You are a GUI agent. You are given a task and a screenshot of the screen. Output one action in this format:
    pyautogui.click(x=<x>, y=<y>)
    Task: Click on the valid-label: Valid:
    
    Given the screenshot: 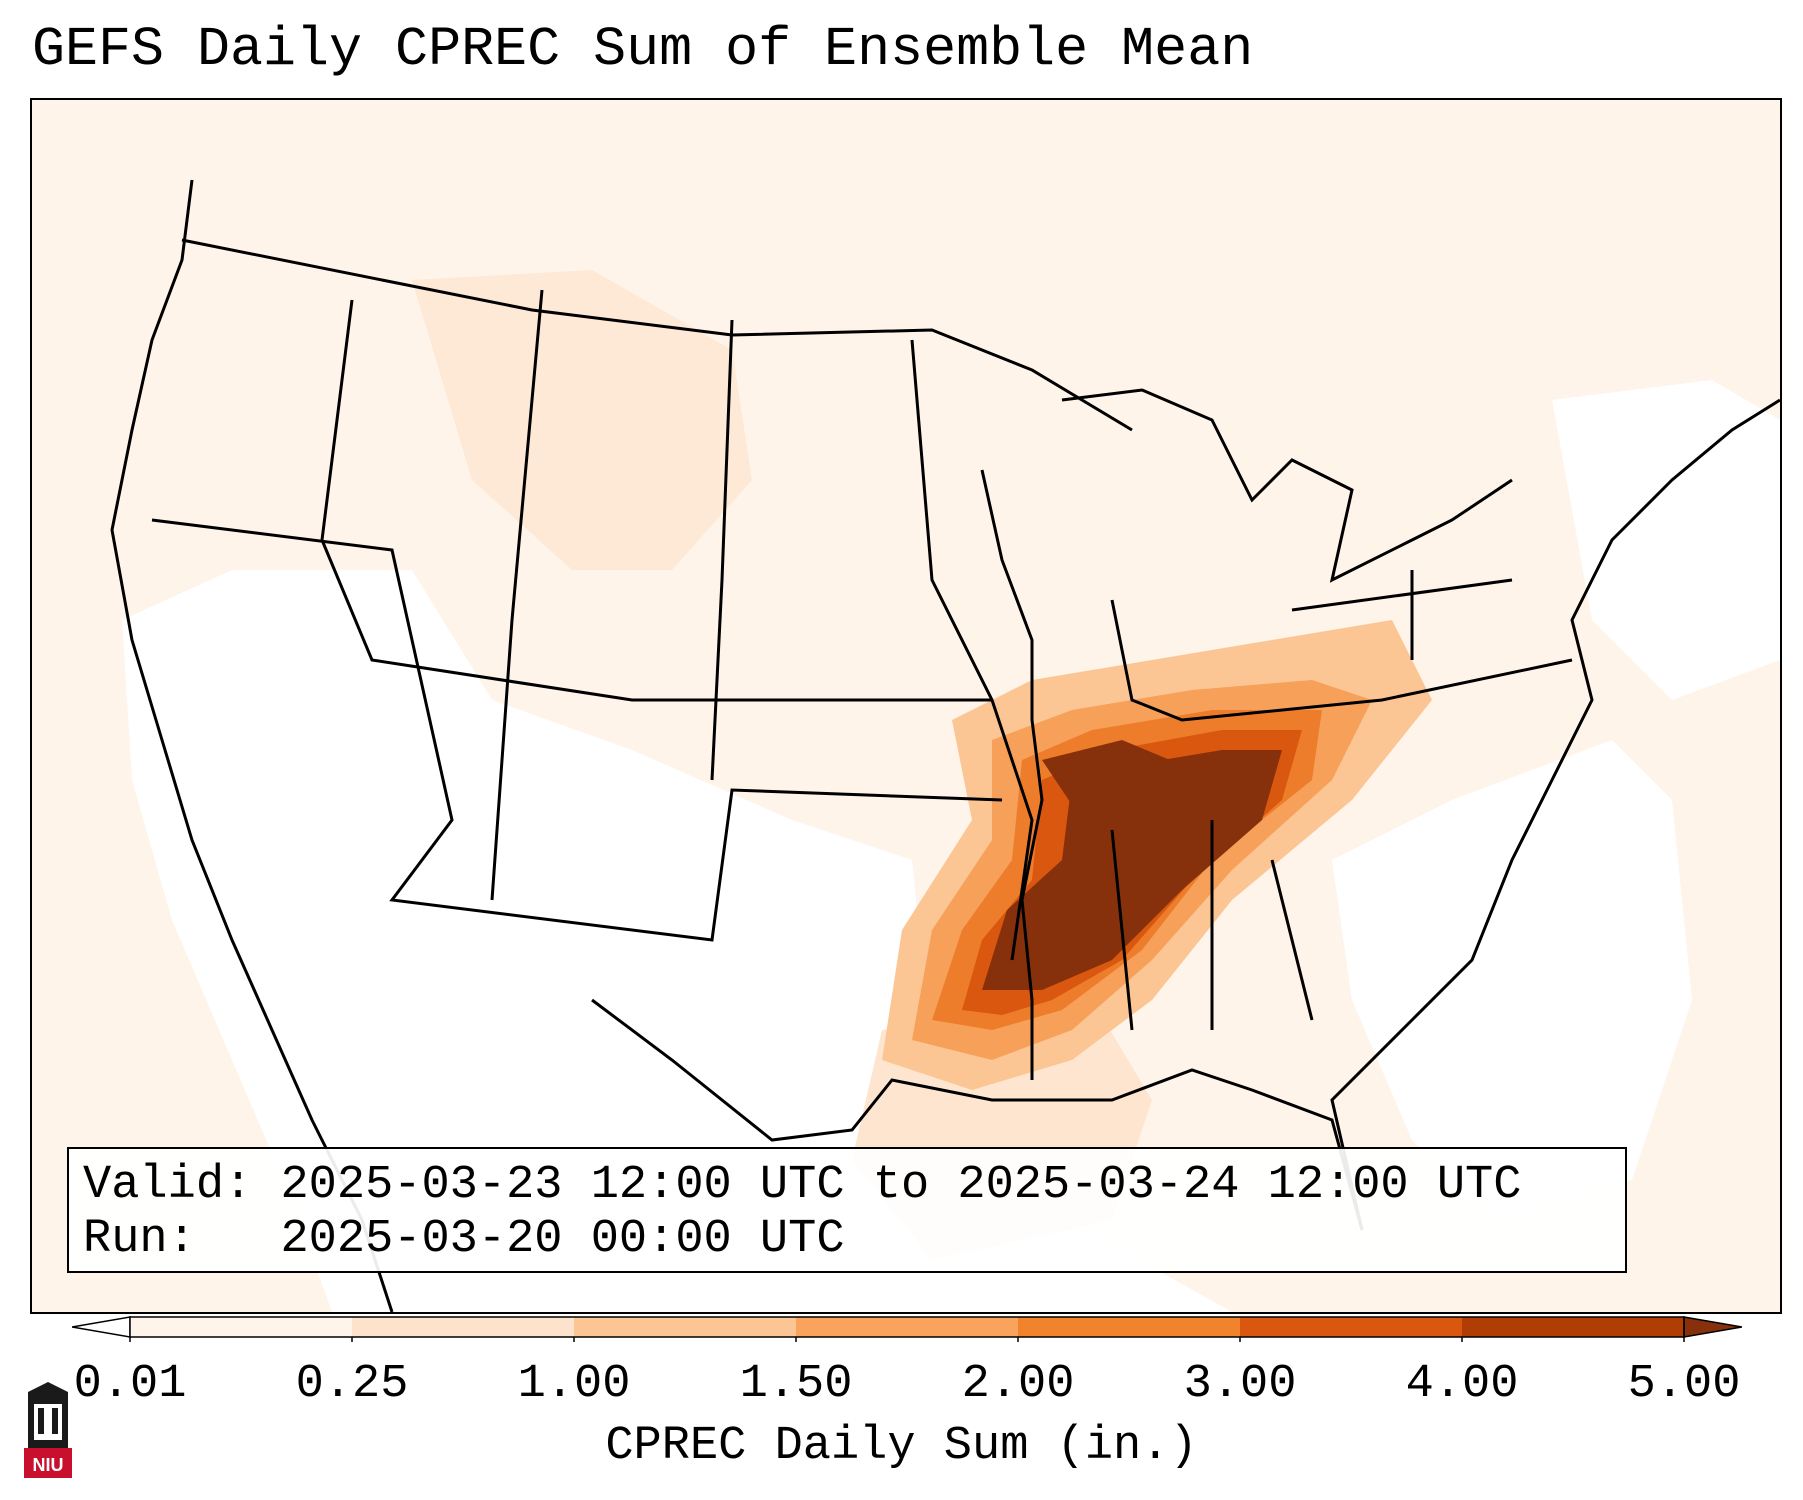 What is the action you would take?
    pyautogui.click(x=168, y=1185)
    